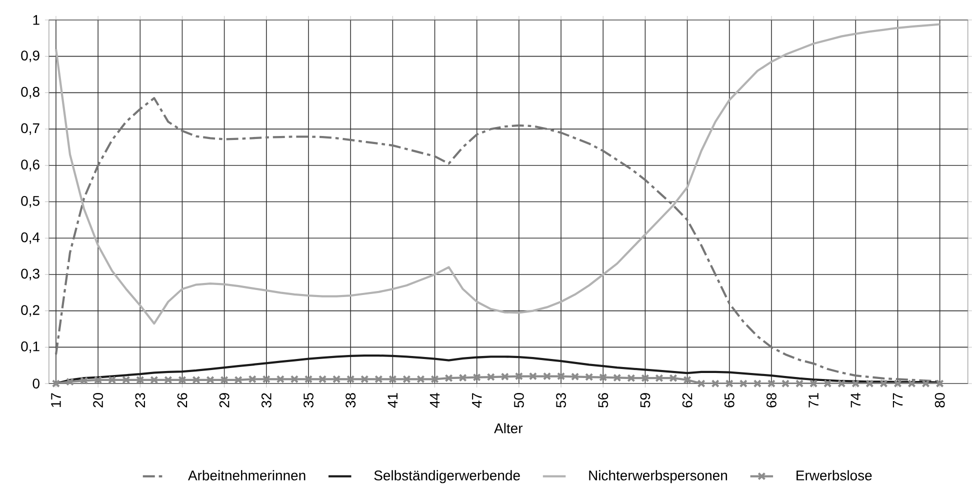 Image resolution: width=972 pixels, height=488 pixels. What do you see at coordinates (30, 202) in the screenshot?
I see `y-tick-label: 0,5` at bounding box center [30, 202].